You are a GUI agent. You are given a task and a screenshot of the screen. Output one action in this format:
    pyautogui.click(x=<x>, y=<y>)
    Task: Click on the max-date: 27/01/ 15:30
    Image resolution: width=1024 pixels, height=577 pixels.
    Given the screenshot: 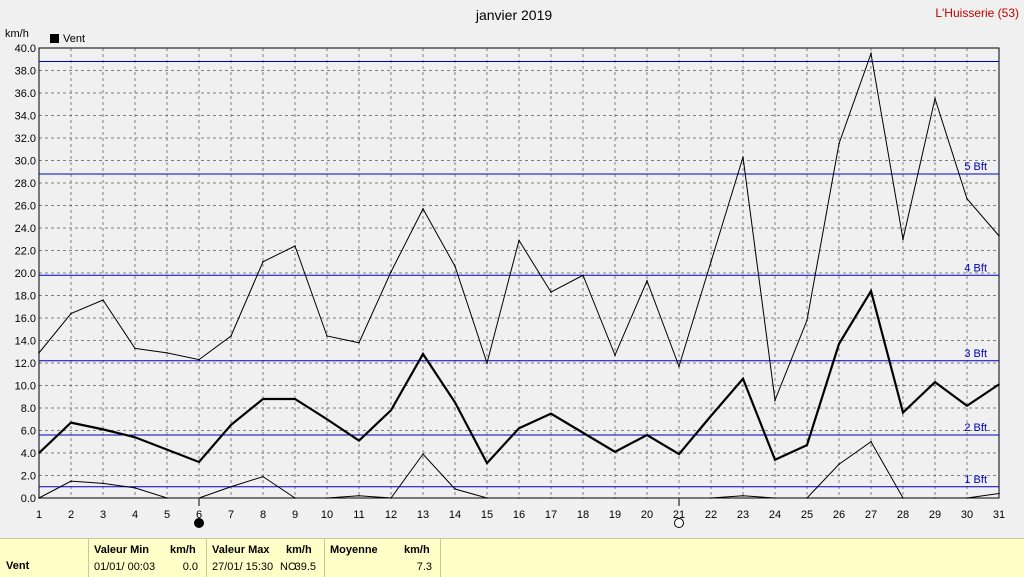 What is the action you would take?
    pyautogui.click(x=243, y=567)
    